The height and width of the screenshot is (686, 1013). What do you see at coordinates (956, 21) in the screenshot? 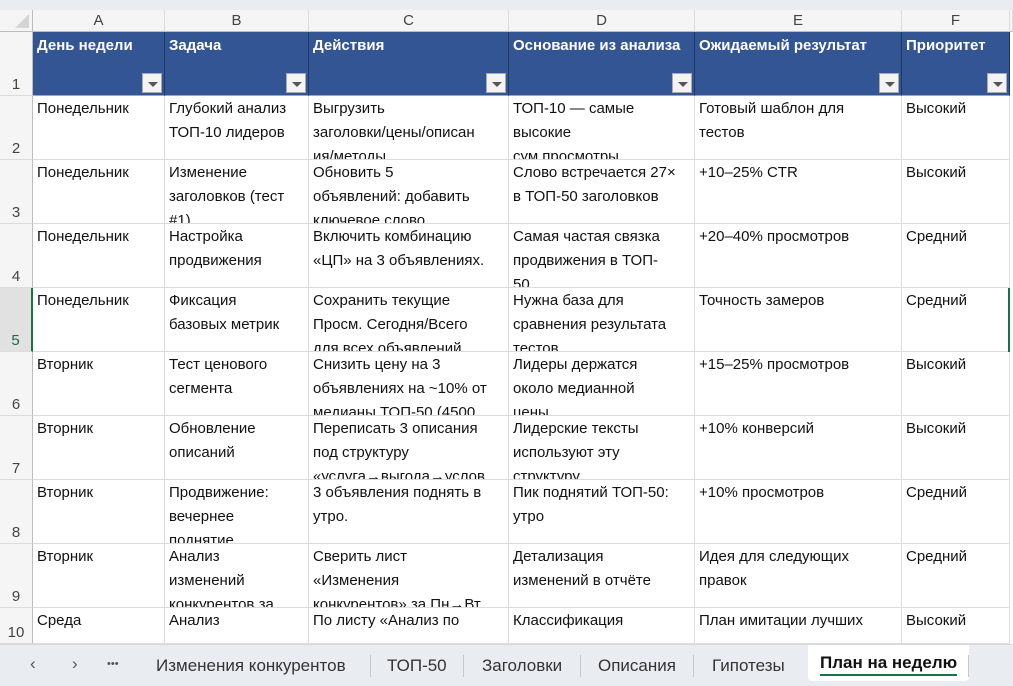
I see `column-header-f: F` at bounding box center [956, 21].